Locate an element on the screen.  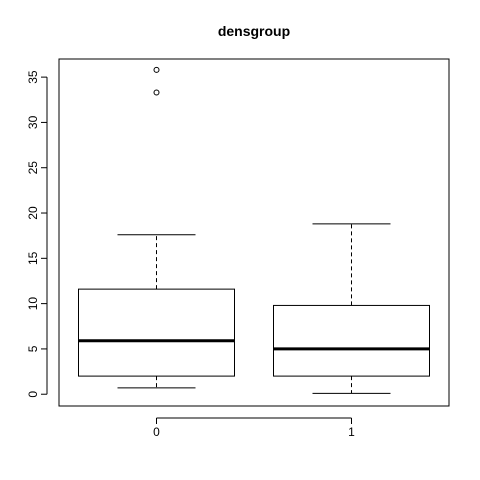
y-tick-label: 15 is located at coordinates (33, 258).